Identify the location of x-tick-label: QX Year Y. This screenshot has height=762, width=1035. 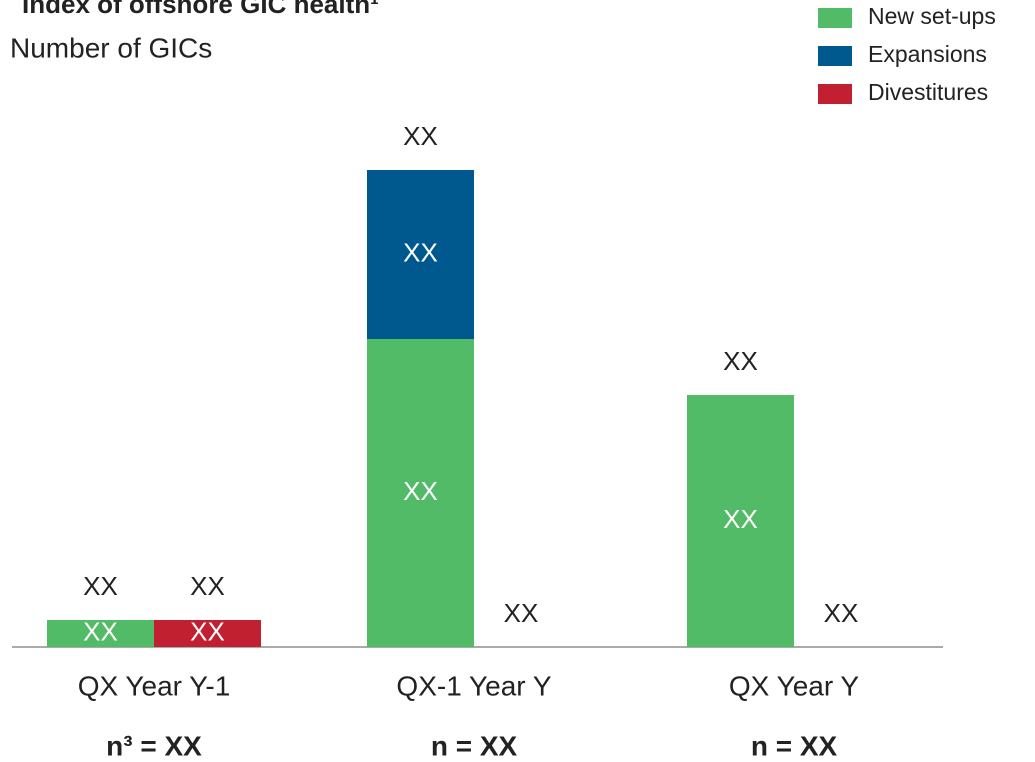
(794, 685).